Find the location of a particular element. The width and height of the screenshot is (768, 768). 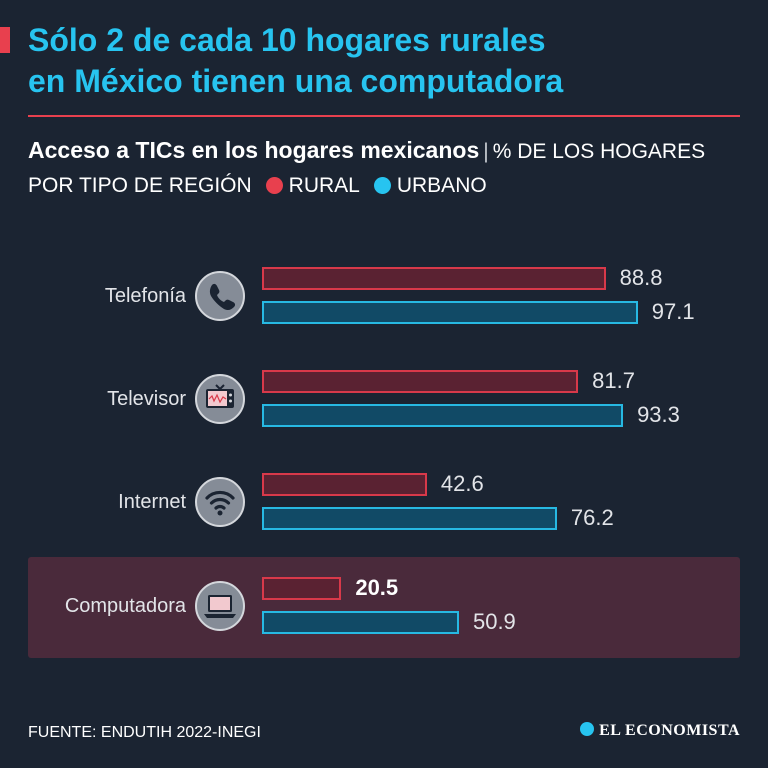

category-label-internet: Internet is located at coordinates (152, 502).